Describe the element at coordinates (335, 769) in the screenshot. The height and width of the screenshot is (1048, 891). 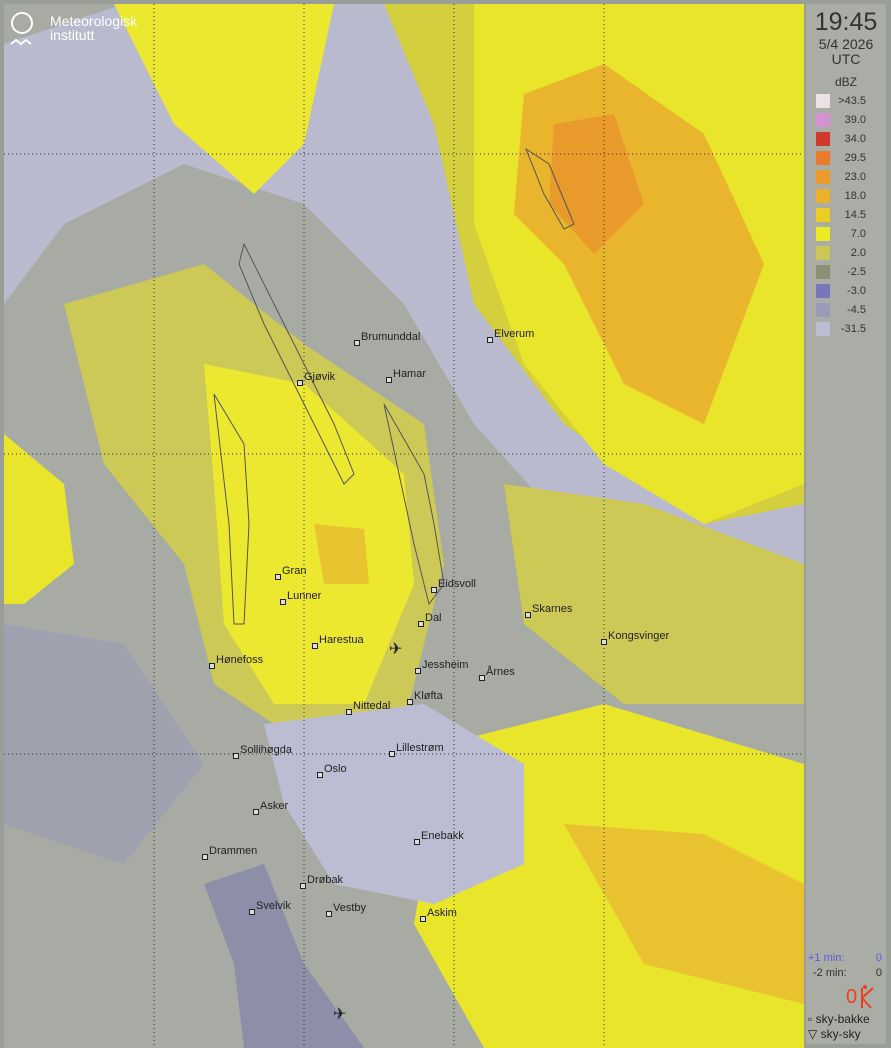
I see `city-label: Oslo` at that location.